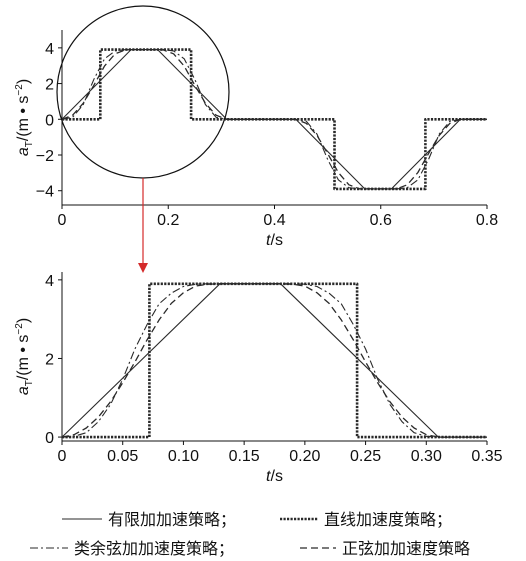 The image size is (526, 561). What do you see at coordinates (486, 456) in the screenshot?
I see `x-tick-label: 0.35` at bounding box center [486, 456].